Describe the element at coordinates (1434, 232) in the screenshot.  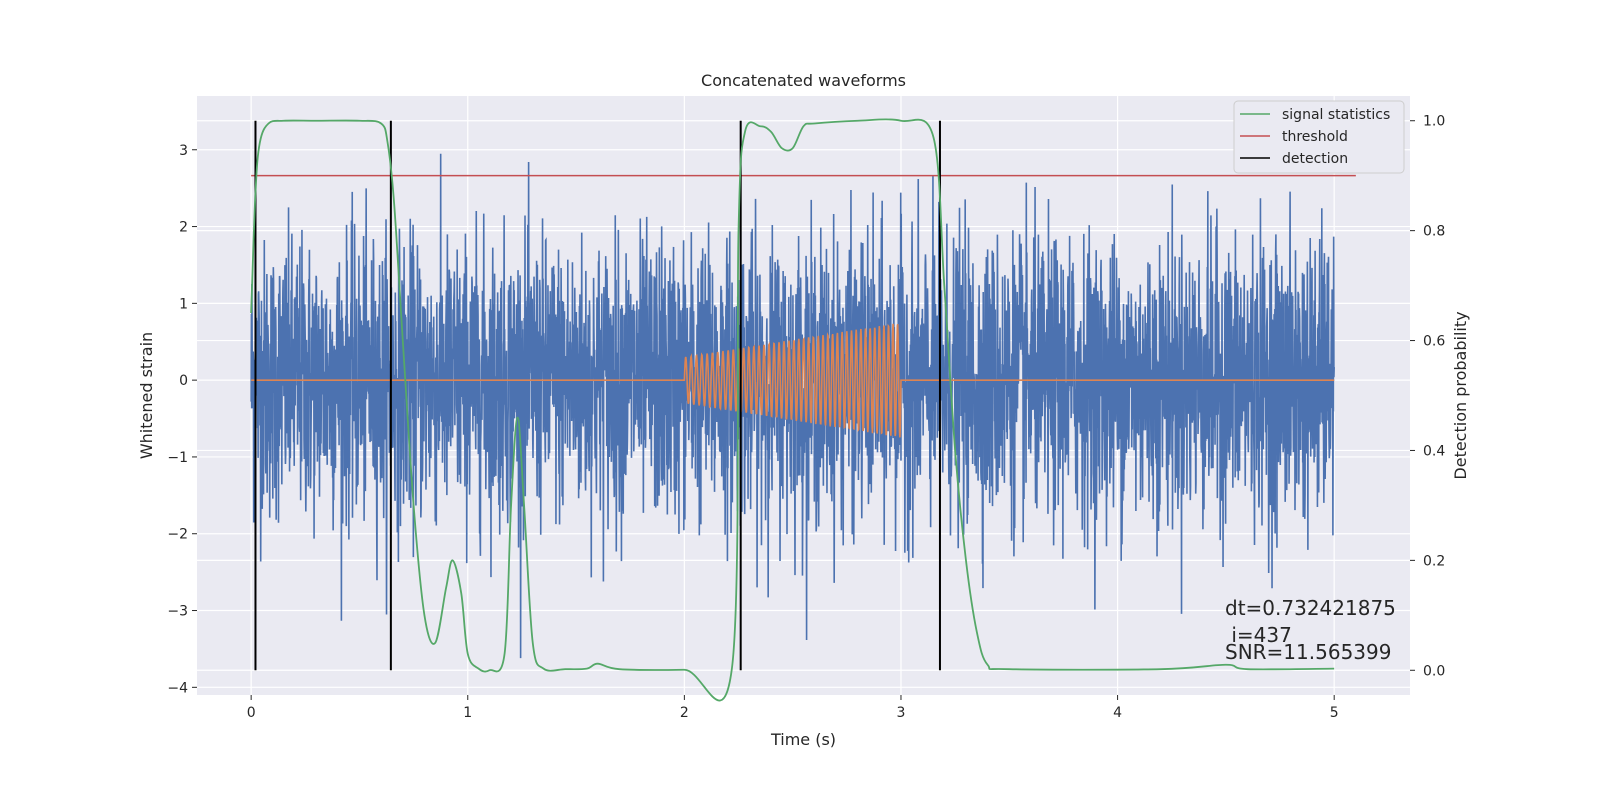
I see `y2-tick-label: 0.8` at that location.